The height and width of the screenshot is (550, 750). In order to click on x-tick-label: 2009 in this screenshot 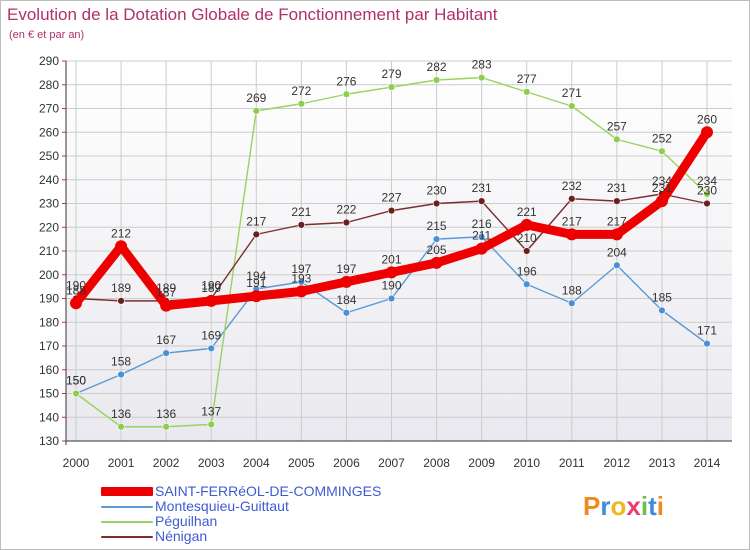, I will do `click(481, 463)`.